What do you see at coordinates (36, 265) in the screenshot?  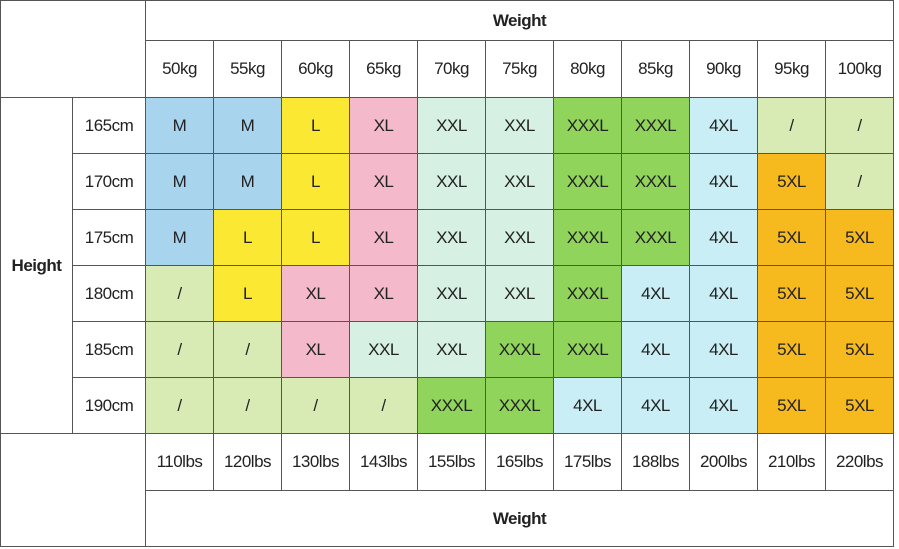 I see `row-label: Height` at bounding box center [36, 265].